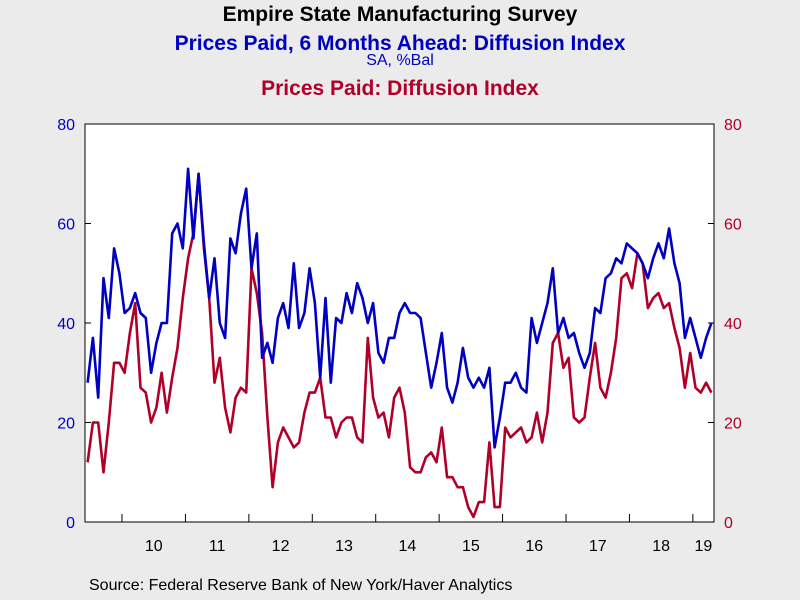 The width and height of the screenshot is (800, 600). What do you see at coordinates (408, 546) in the screenshot?
I see `x-tick-label: 14` at bounding box center [408, 546].